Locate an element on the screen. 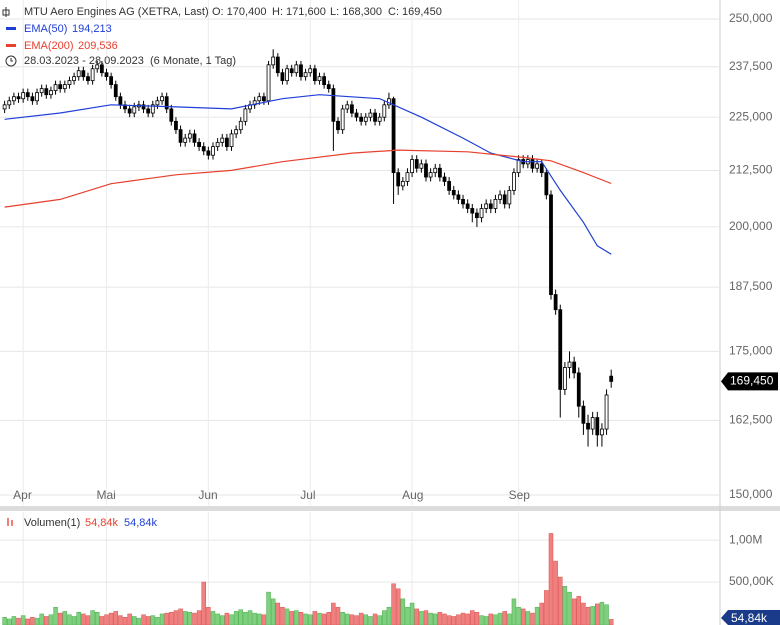 Image resolution: width=780 pixels, height=625 pixels. x-tick-label: Apr is located at coordinates (22, 495).